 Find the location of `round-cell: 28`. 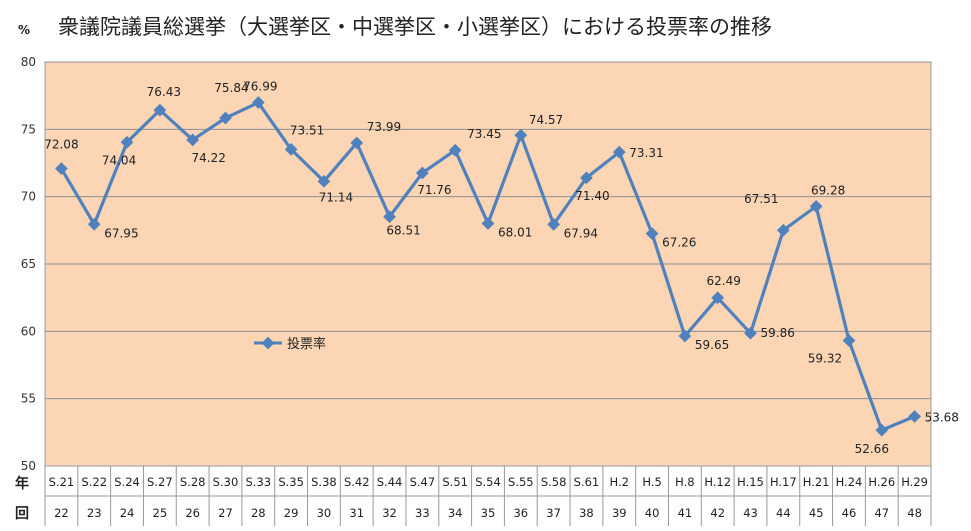

round-cell: 28 is located at coordinates (258, 513).